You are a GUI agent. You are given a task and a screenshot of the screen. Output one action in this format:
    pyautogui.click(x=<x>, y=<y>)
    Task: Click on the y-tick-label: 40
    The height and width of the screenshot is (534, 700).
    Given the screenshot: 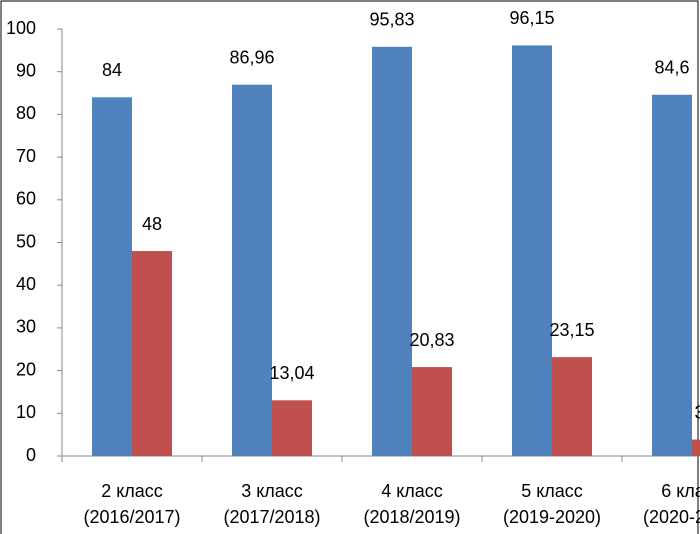 What is the action you would take?
    pyautogui.click(x=26, y=284)
    